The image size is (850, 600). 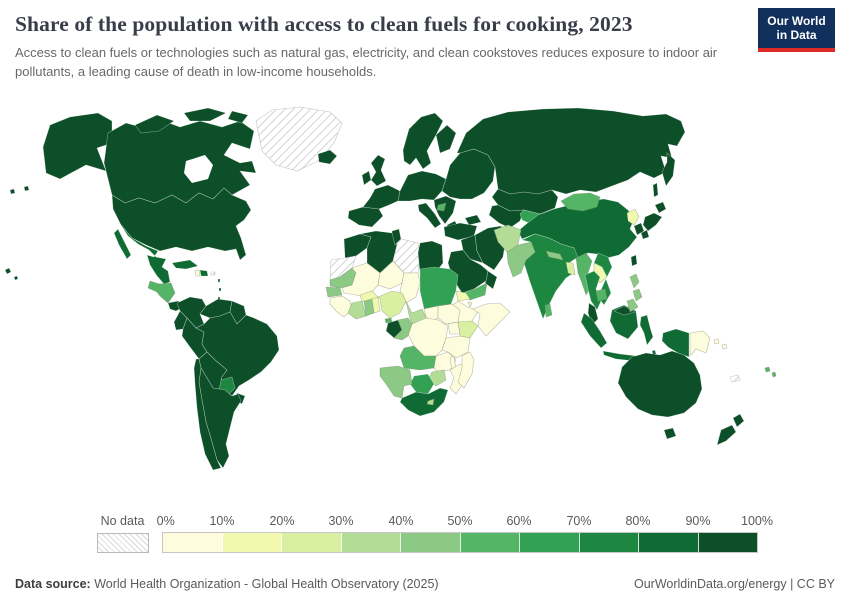 I want to click on country-thailand, so click(x=593, y=290).